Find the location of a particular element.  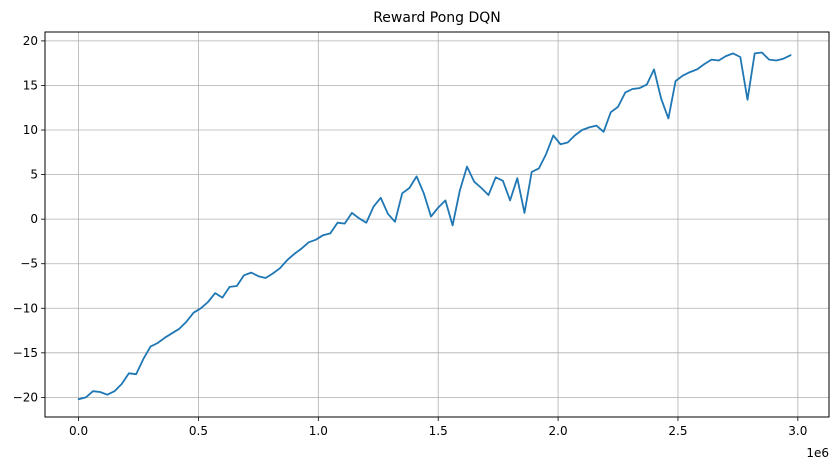

x-tick-label: 3.0 is located at coordinates (797, 431).